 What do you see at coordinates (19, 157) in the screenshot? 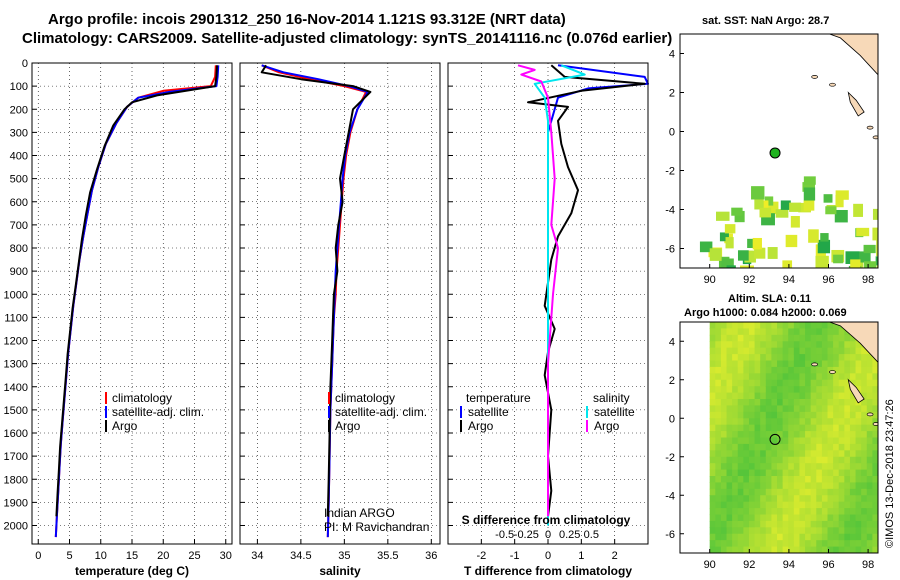
I see `y-tick-label: 400` at bounding box center [19, 157].